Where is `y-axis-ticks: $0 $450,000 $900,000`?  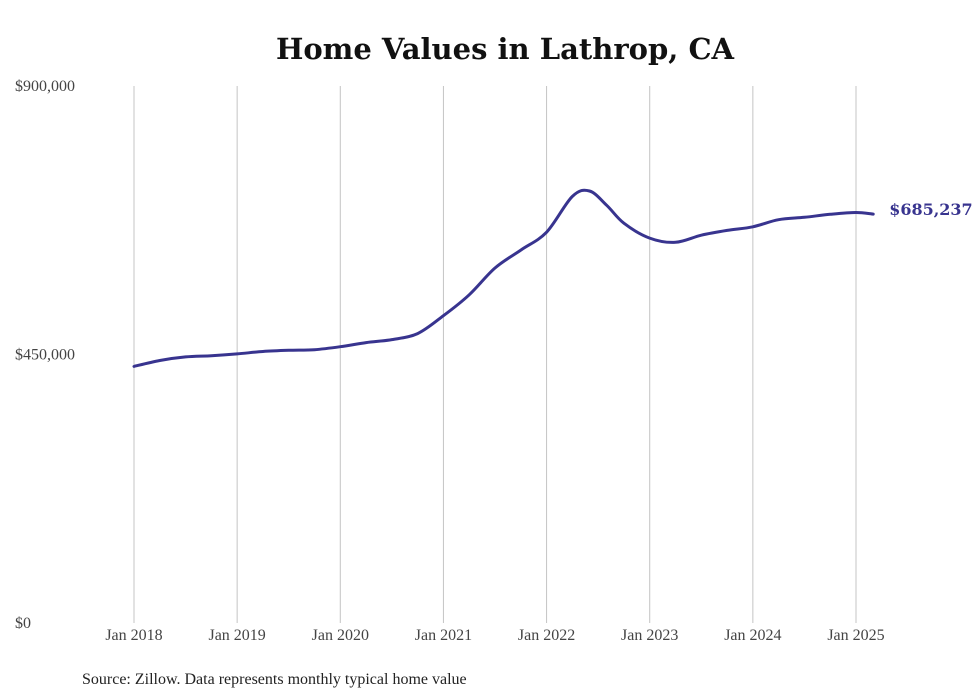
y-axis-ticks: $0 $450,000 $900,000 is located at coordinates (45, 355).